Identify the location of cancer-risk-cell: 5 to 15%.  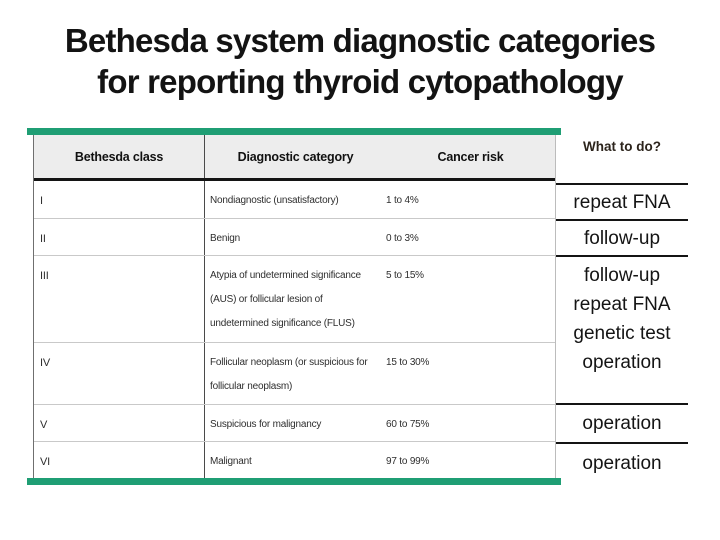
(405, 275).